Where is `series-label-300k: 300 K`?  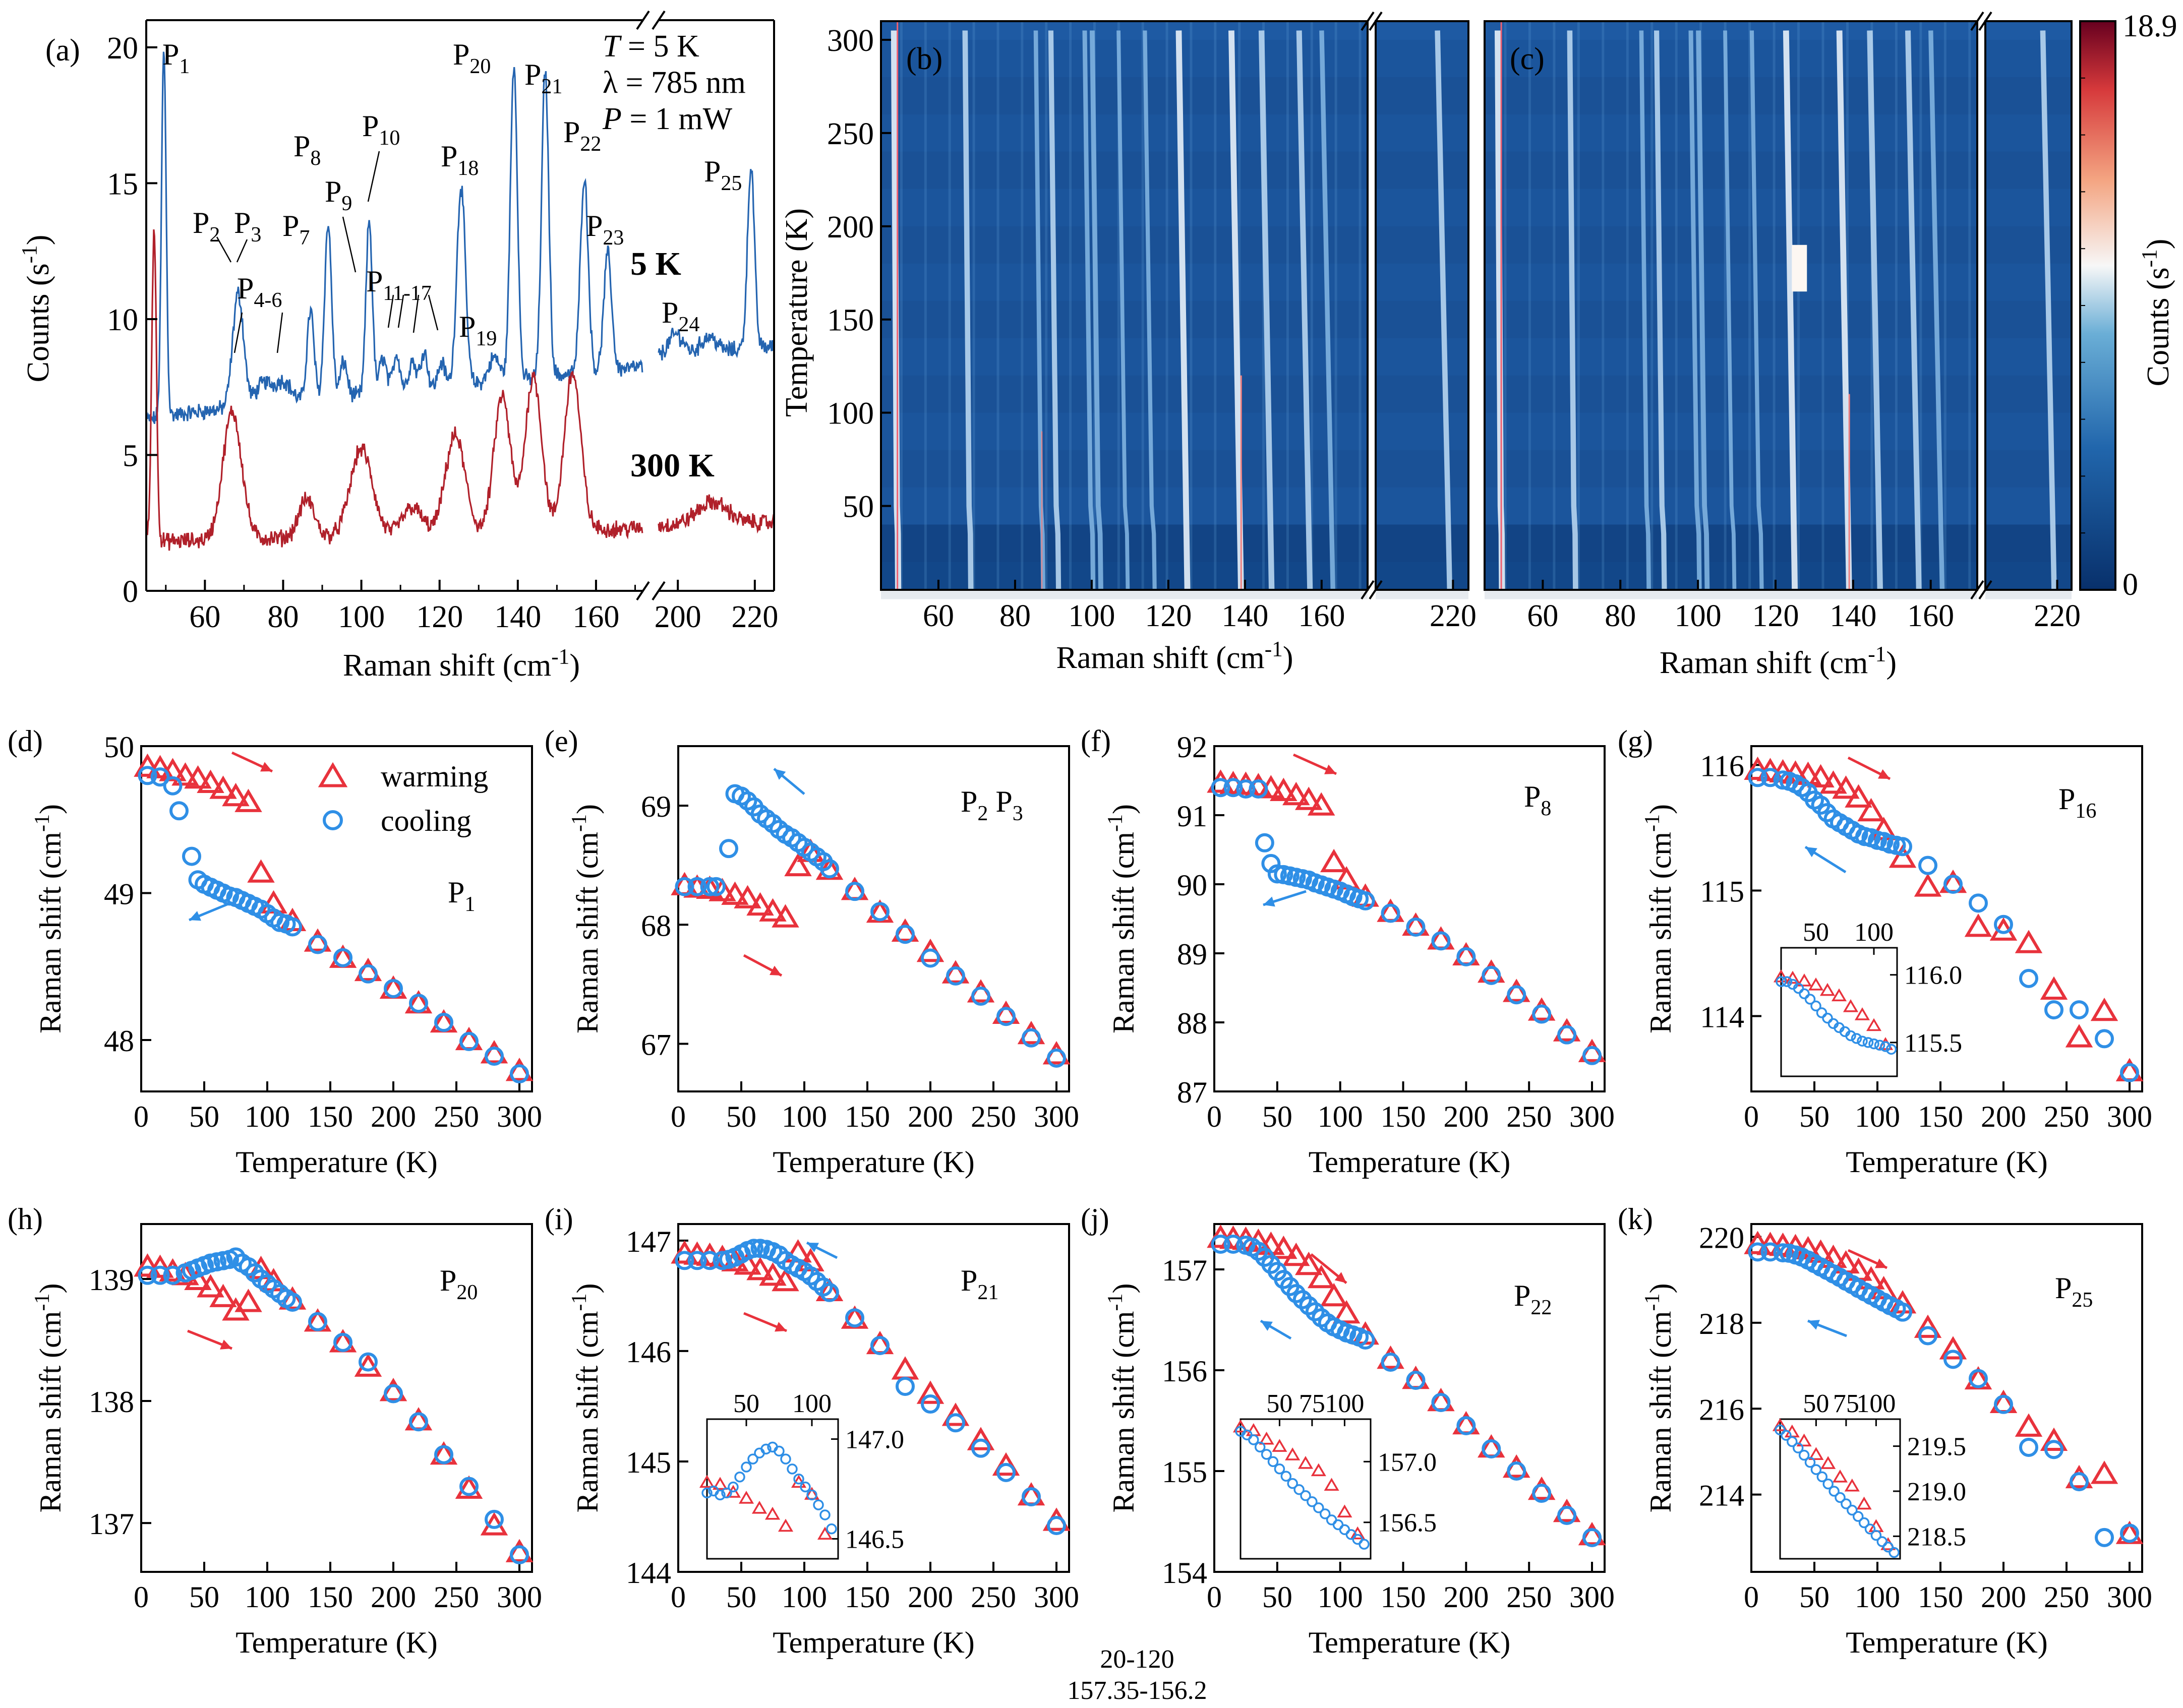
series-label-300k: 300 K is located at coordinates (672, 465).